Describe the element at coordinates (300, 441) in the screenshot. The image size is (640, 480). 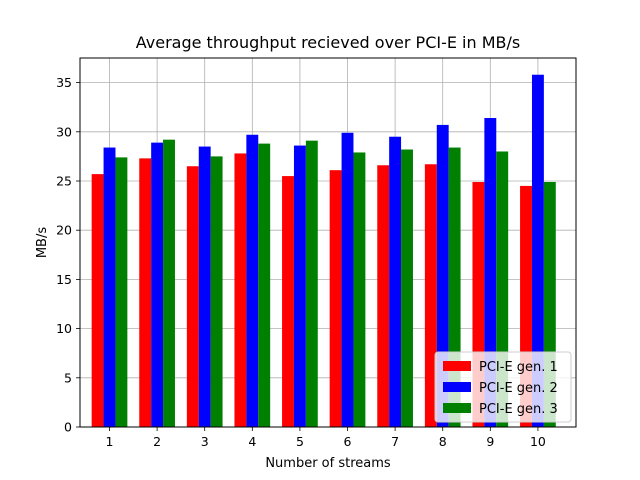
I see `x-tick-label: 5` at that location.